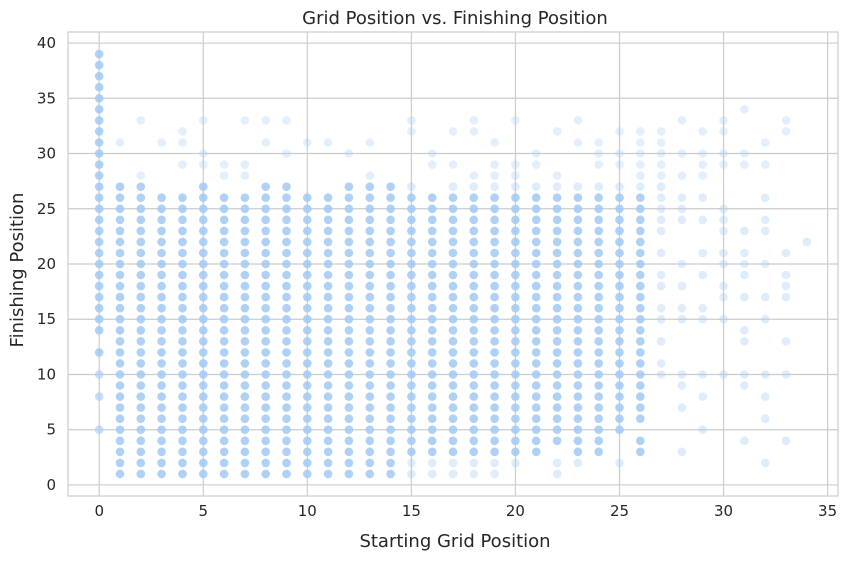  Describe the element at coordinates (46, 209) in the screenshot. I see `y-tick-label: 25` at that location.